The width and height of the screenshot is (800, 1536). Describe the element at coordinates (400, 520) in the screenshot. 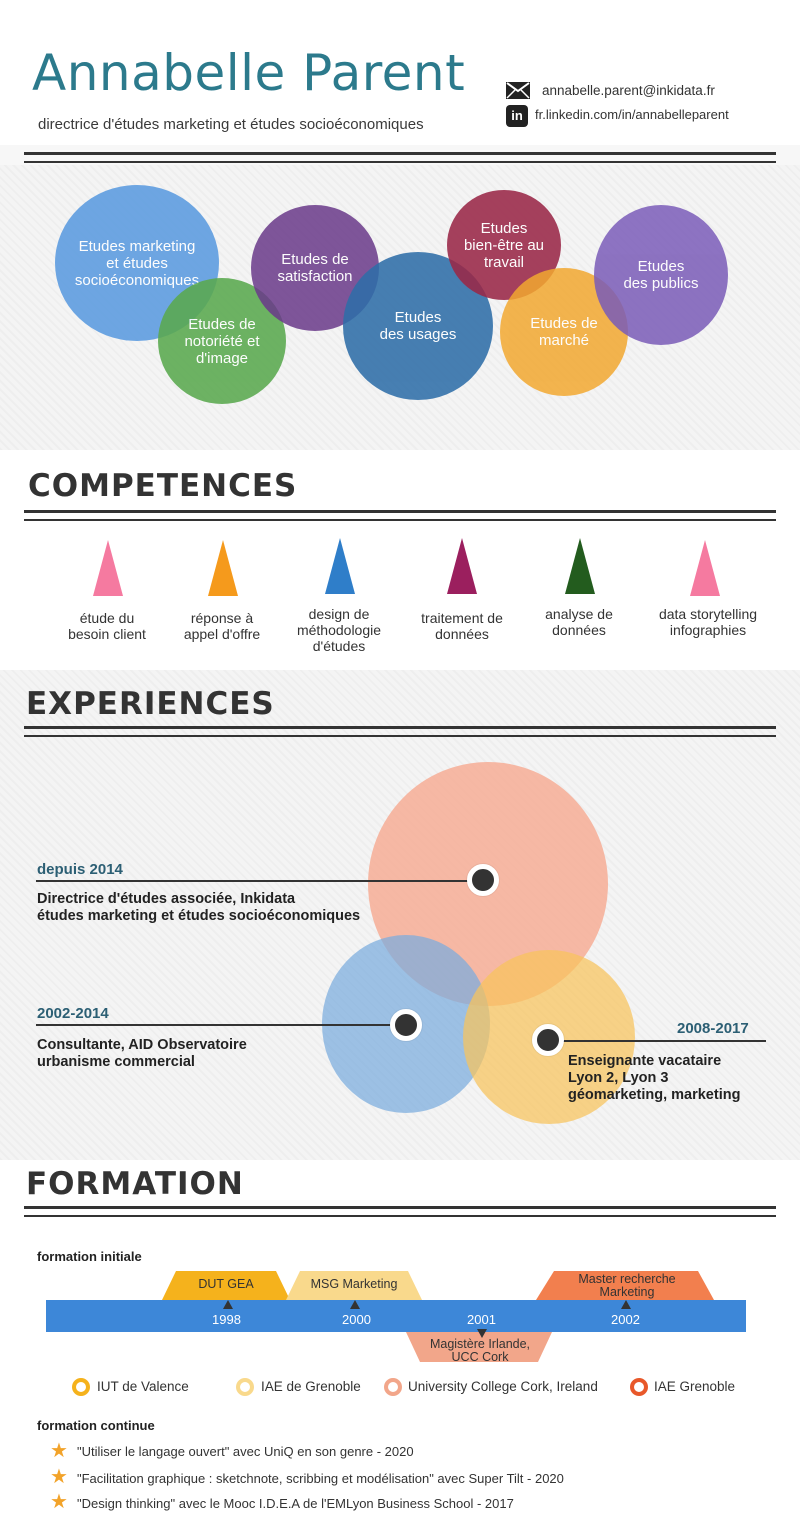

I see `competences-rule-bottom` at that location.